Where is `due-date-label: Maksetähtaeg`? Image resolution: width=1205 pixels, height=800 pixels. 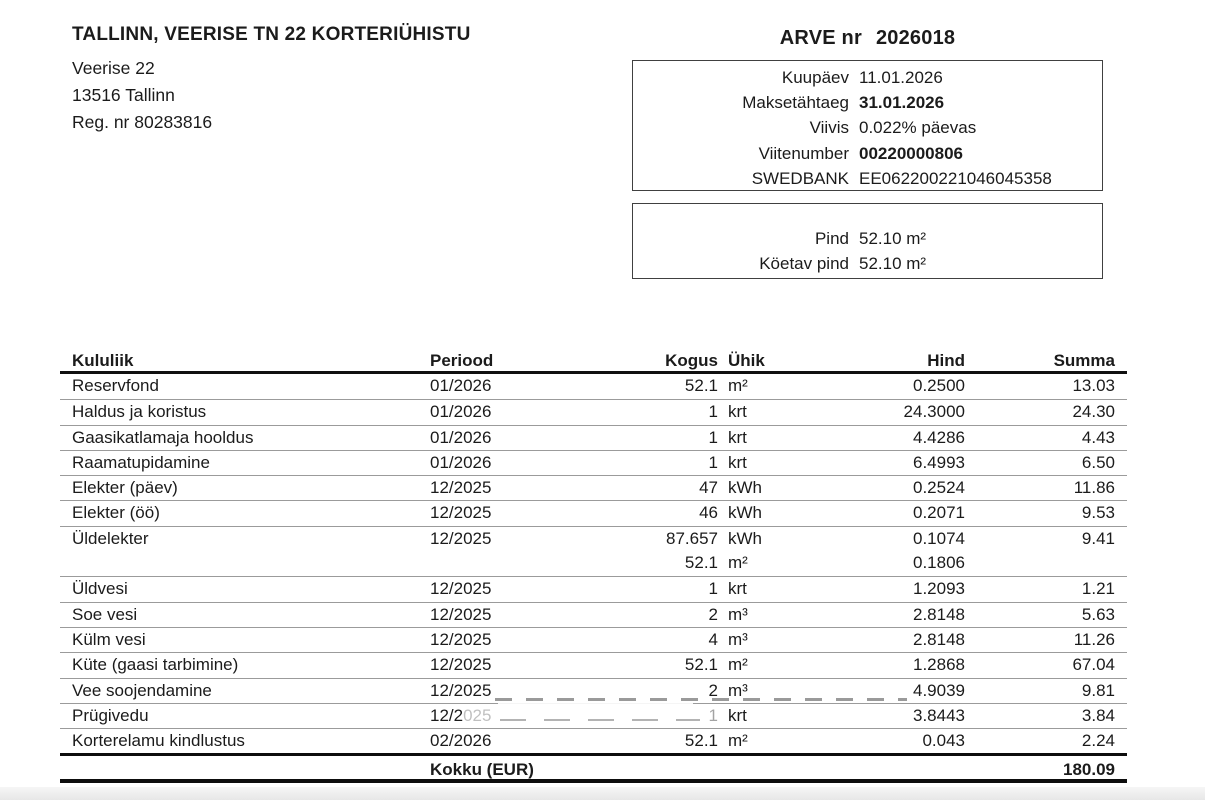 due-date-label: Maksetähtaeg is located at coordinates (795, 103).